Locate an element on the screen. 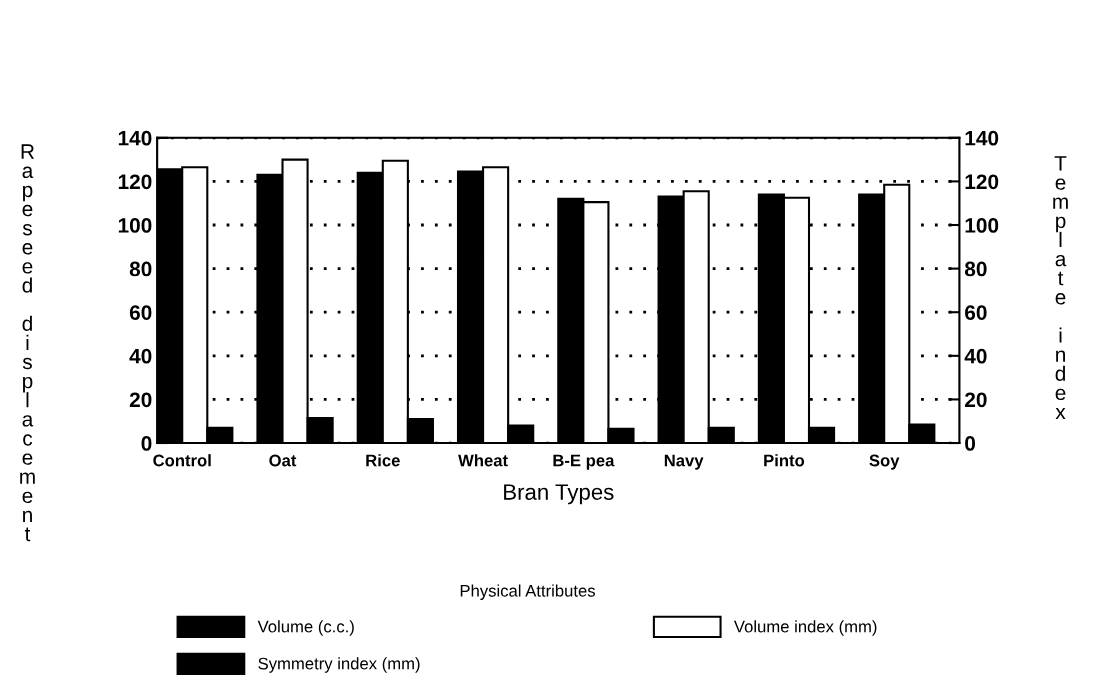  y2-tick-label: 100 is located at coordinates (982, 225).